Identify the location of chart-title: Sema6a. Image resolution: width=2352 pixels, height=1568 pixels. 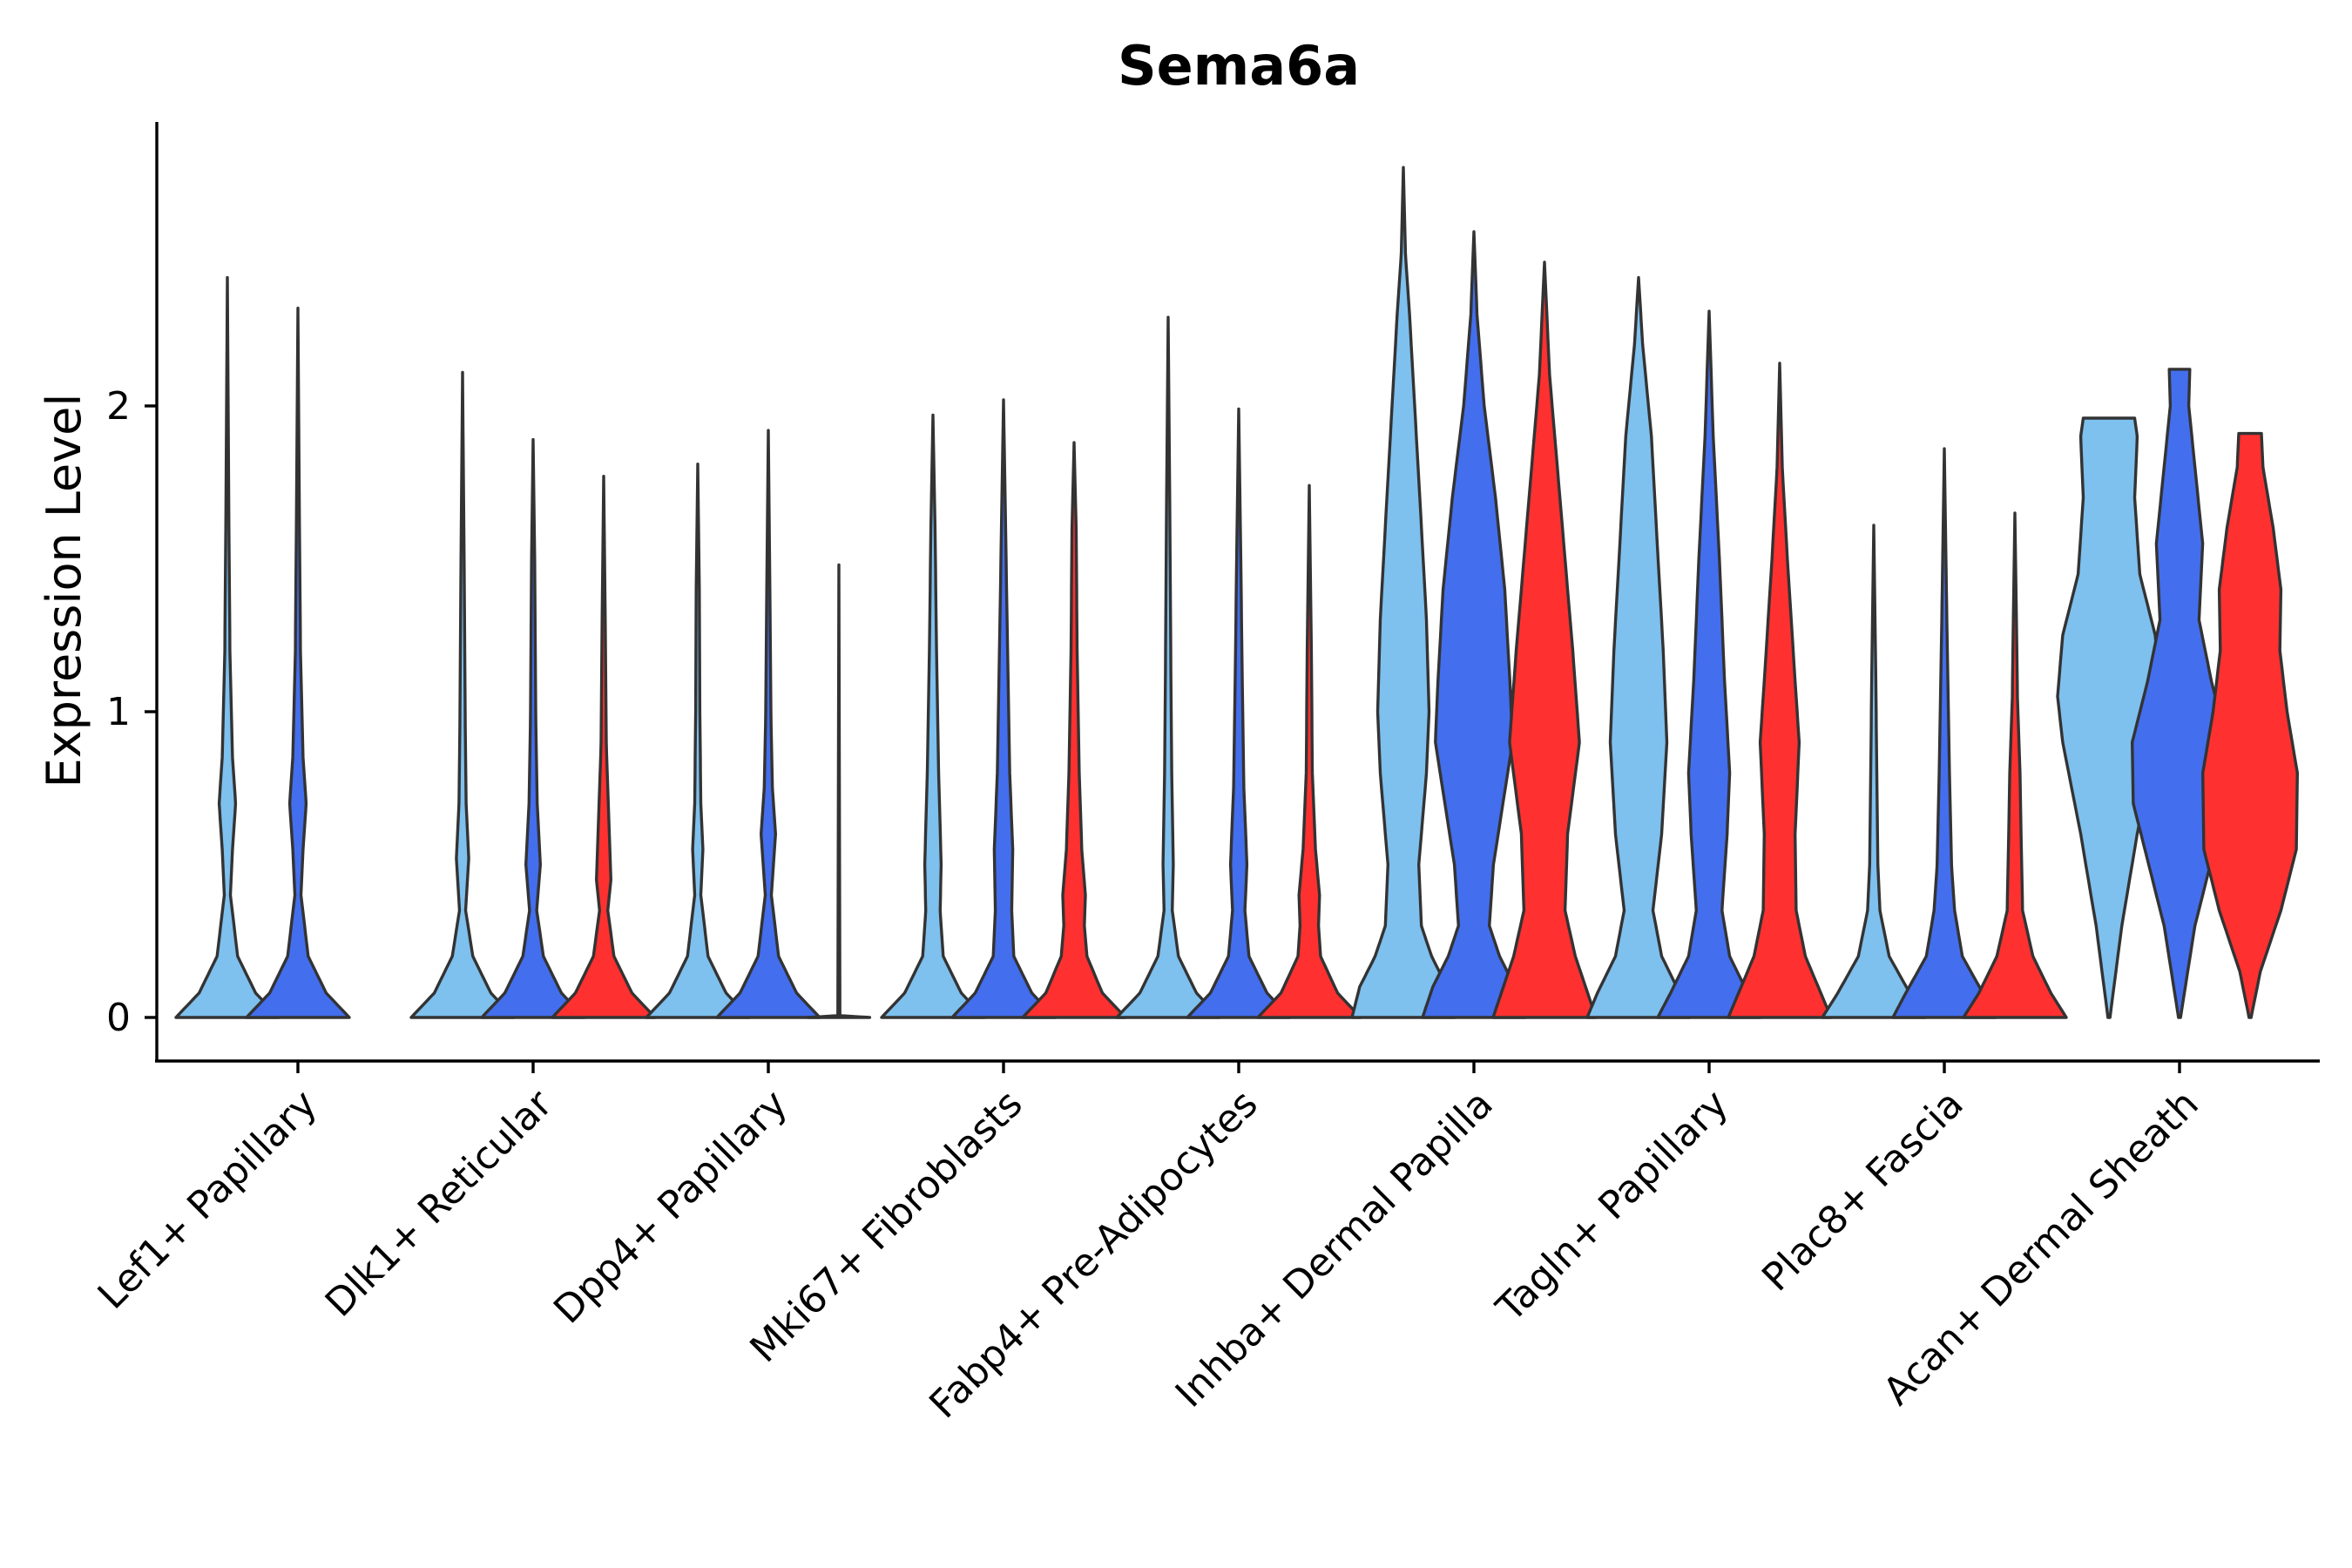
(1239, 66).